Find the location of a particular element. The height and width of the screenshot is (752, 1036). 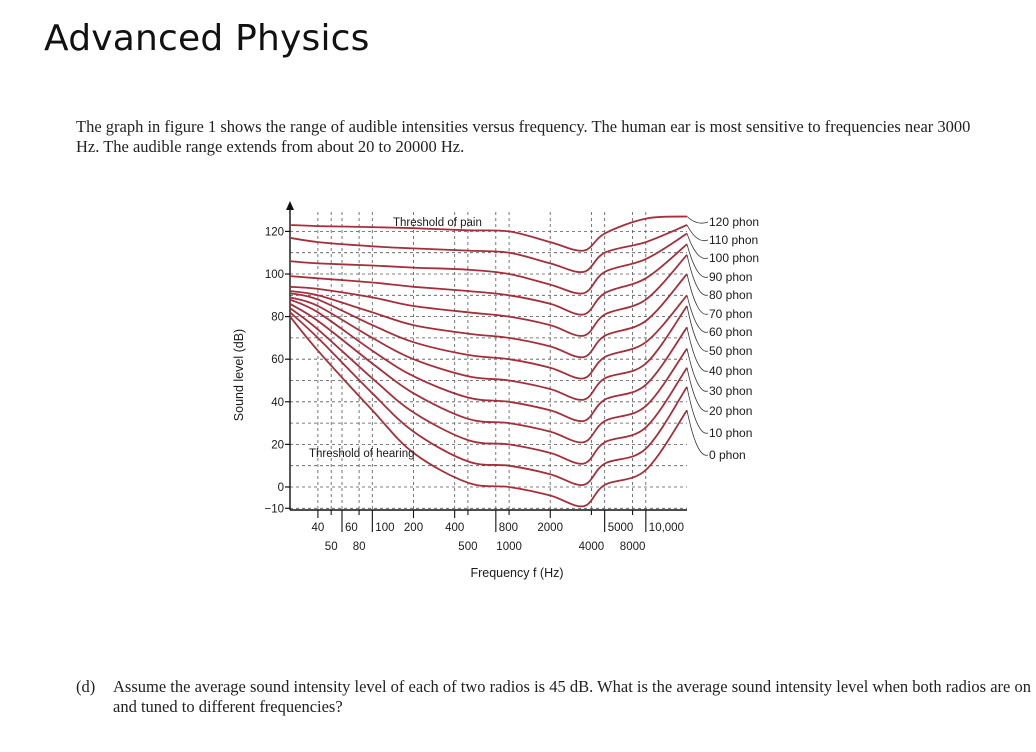

y-tick-label: 0 is located at coordinates (281, 488).